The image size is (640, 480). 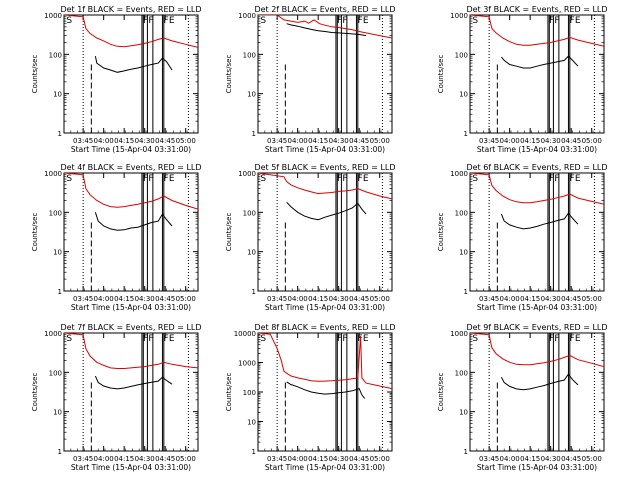 What do you see at coordinates (324, 327) in the screenshot?
I see `chart-title: Det 8f BLACK = Events, RED = LLD` at bounding box center [324, 327].